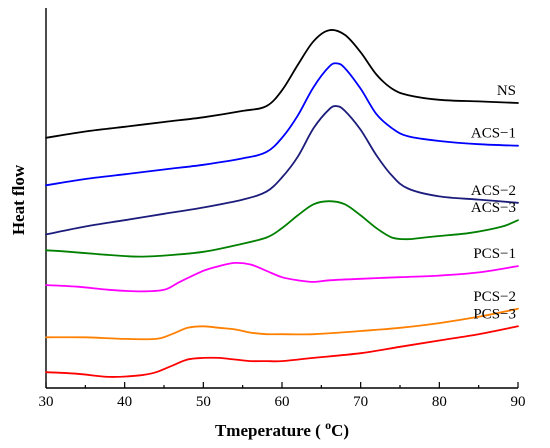 The height and width of the screenshot is (448, 550). What do you see at coordinates (493, 191) in the screenshot?
I see `series-label-acs-2: ACS−2` at bounding box center [493, 191].